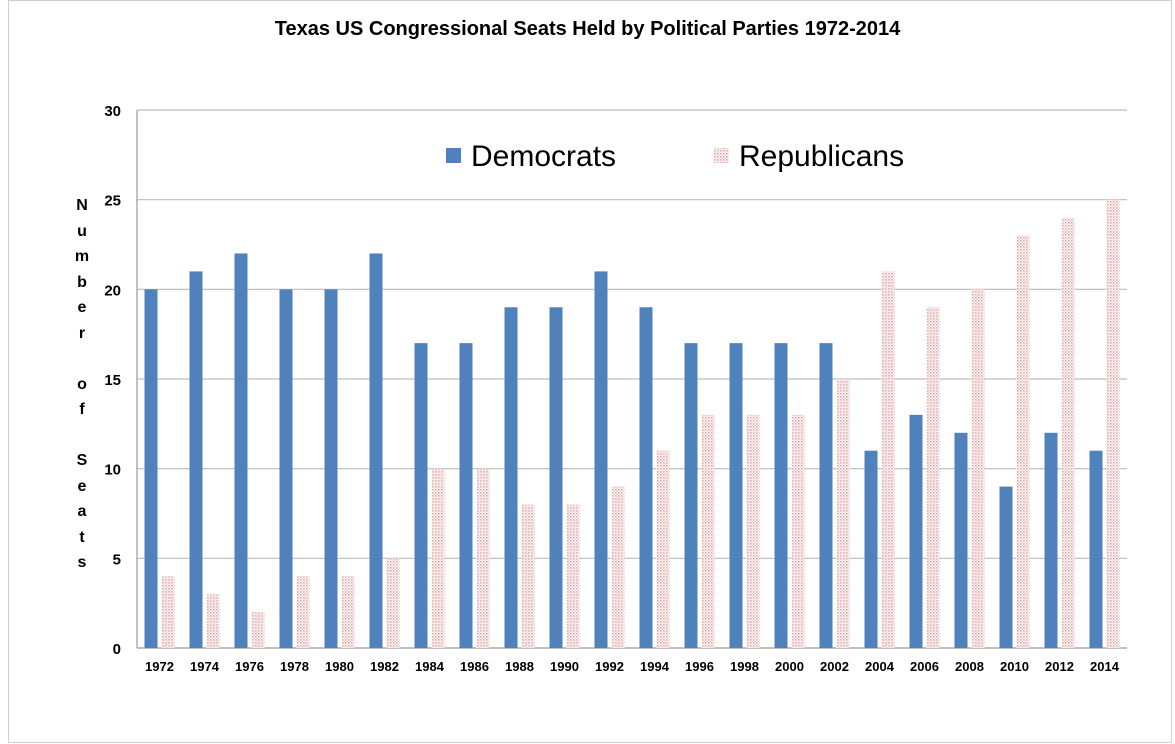  Describe the element at coordinates (453, 155) in the screenshot. I see `legend-swatch-democrats` at that location.